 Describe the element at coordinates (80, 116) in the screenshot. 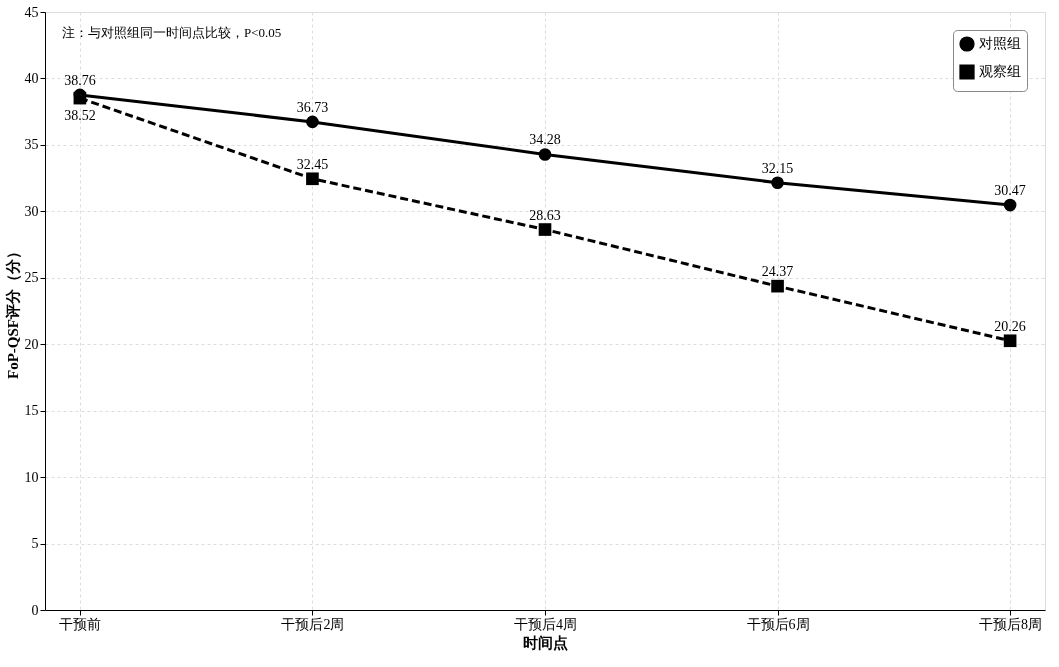

I see `data-label: 38.52` at that location.